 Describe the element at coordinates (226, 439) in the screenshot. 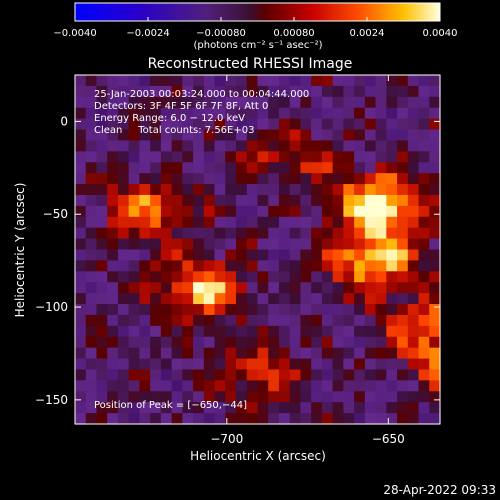

I see `x-tick-label: −700` at that location.